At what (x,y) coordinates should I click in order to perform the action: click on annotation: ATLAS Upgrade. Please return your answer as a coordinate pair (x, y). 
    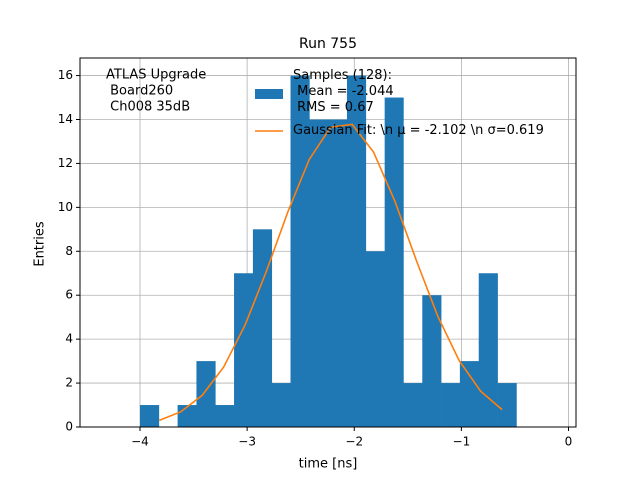
    Looking at the image, I should click on (156, 75).